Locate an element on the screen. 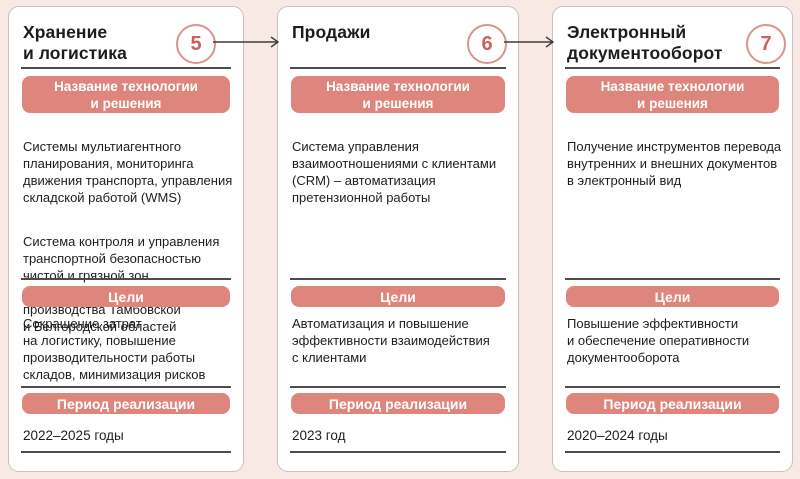 This screenshot has height=479, width=800. step-number-badge: 6 is located at coordinates (487, 44).